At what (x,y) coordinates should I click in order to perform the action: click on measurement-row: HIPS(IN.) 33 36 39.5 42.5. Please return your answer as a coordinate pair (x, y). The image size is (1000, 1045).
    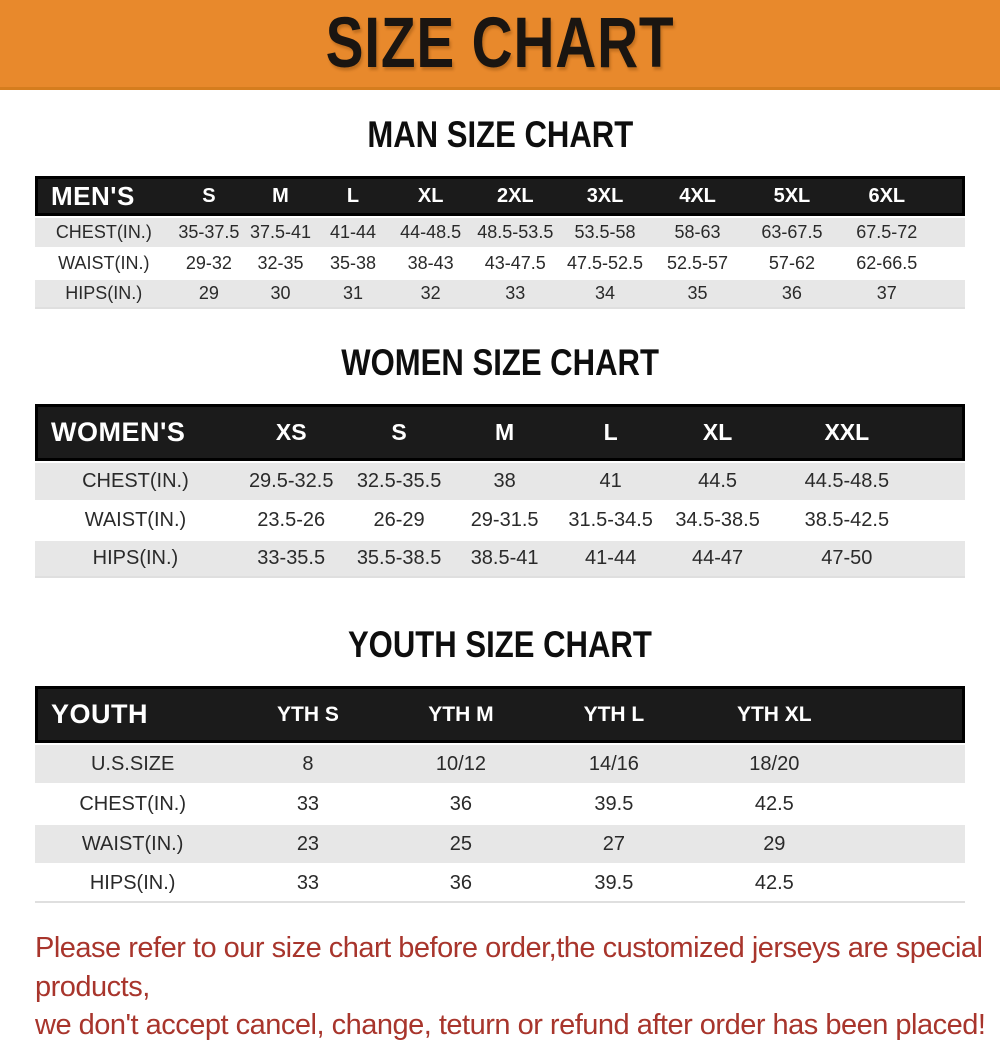
    Looking at the image, I should click on (500, 883).